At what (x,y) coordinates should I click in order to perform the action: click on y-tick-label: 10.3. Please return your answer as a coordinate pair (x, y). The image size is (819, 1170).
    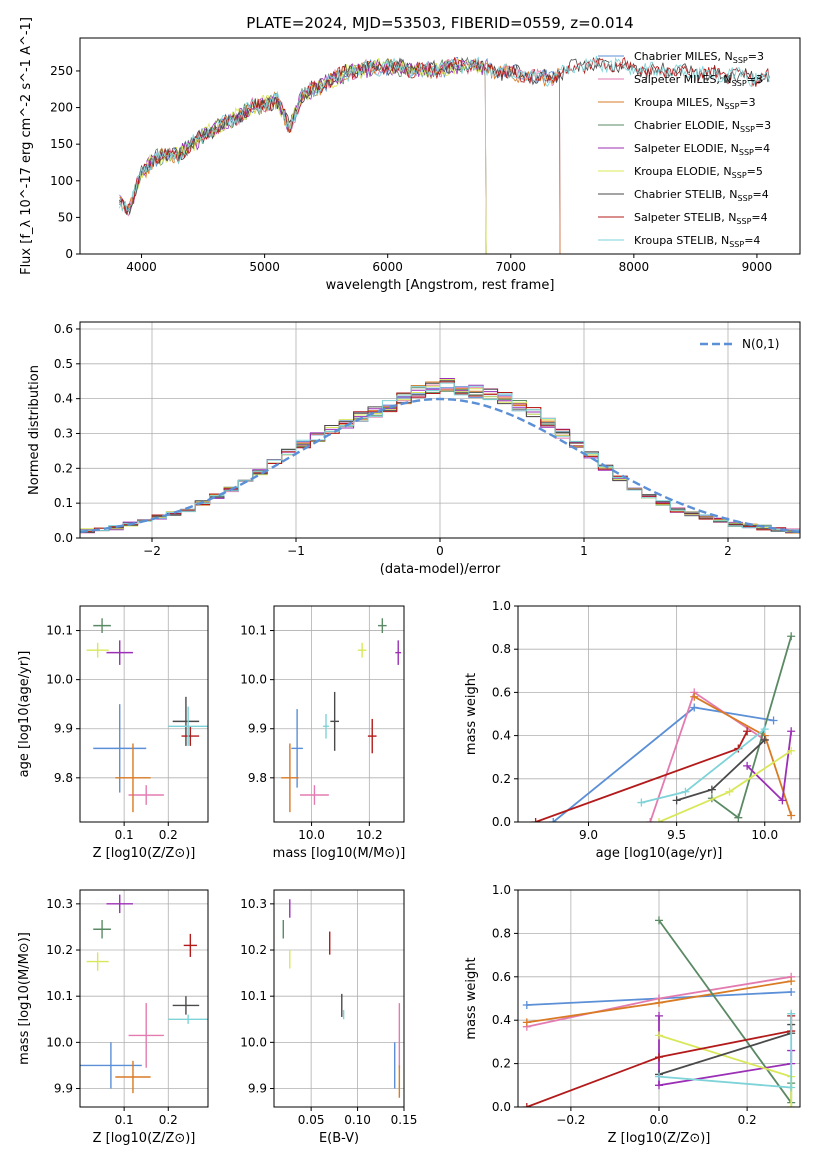
    Looking at the image, I should click on (253, 904).